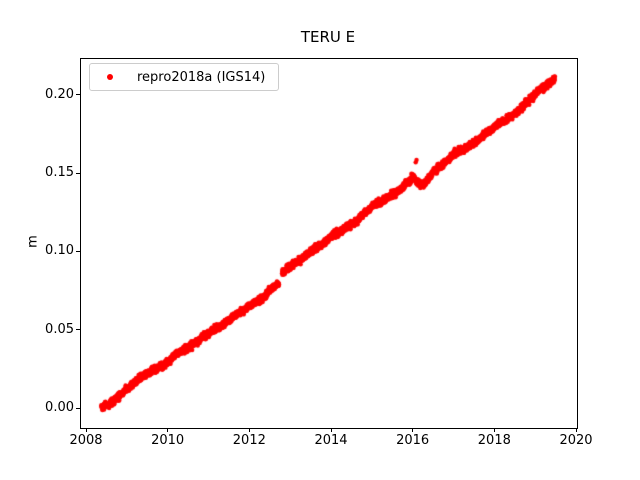 The width and height of the screenshot is (640, 480). Describe the element at coordinates (59, 173) in the screenshot. I see `y-tick-label: 0.15` at that location.